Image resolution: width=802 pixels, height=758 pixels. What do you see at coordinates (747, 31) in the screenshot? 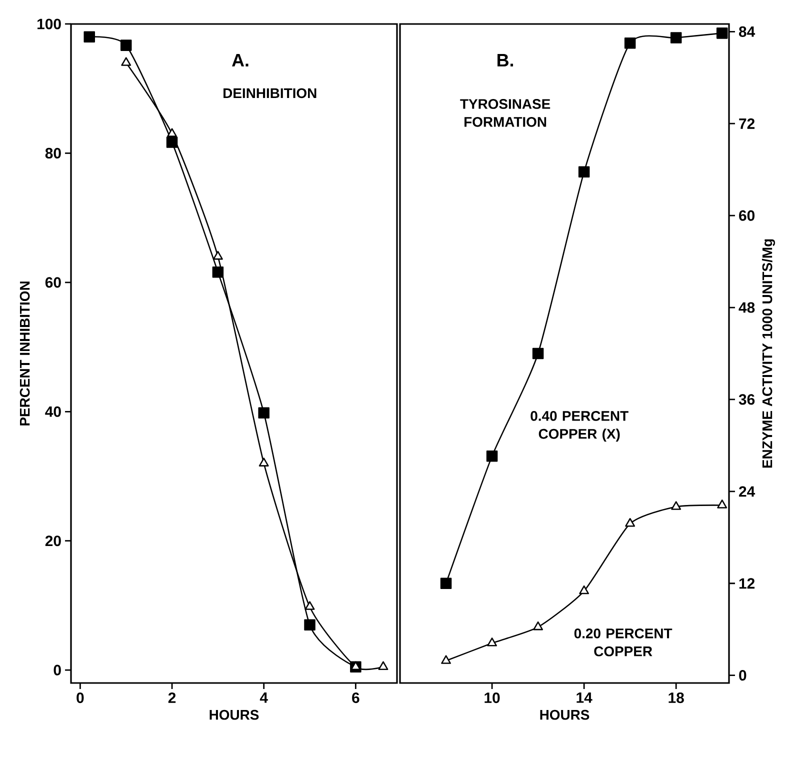
I see `y2-tick-label: 84` at bounding box center [747, 31].